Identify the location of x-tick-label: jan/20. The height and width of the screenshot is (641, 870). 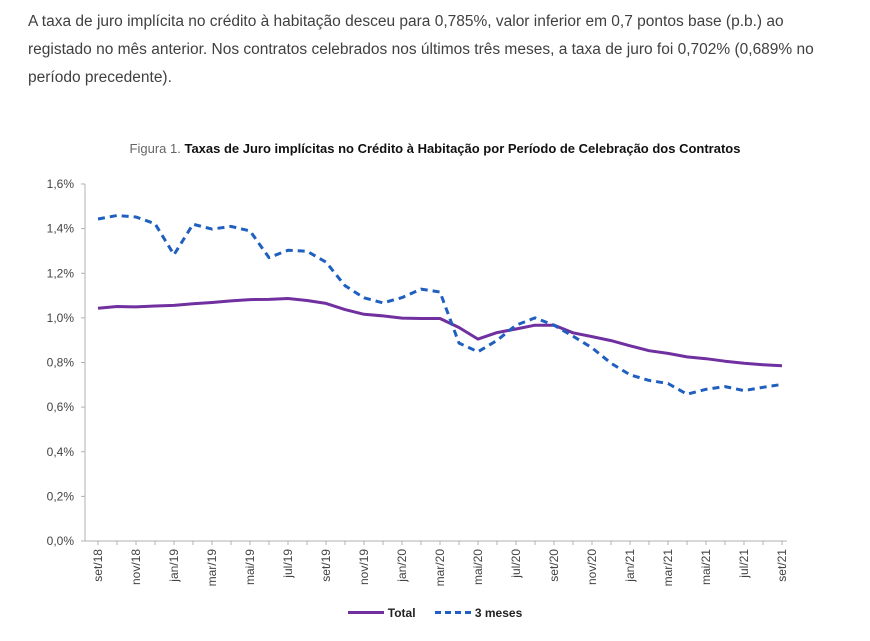
(402, 566).